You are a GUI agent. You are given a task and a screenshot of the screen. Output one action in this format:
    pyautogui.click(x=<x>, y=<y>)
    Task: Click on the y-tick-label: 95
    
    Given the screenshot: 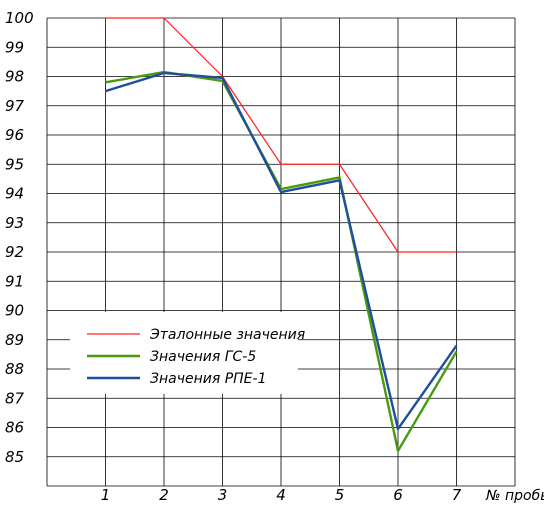 What is the action you would take?
    pyautogui.click(x=14, y=164)
    